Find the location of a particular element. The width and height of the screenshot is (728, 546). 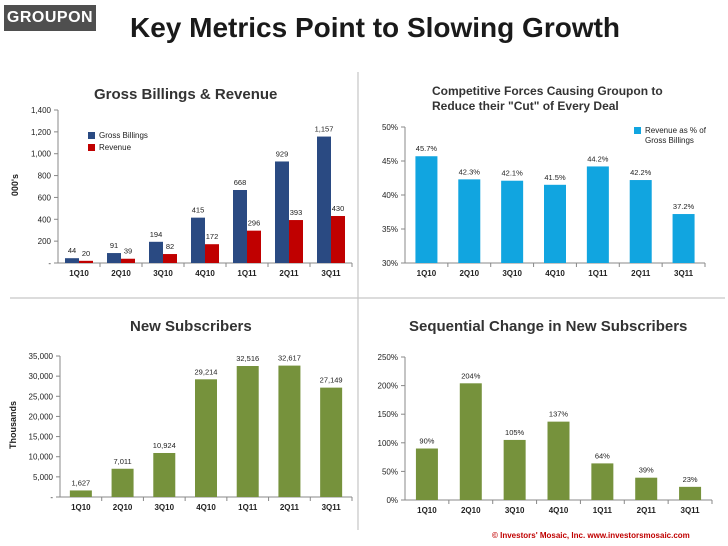

legend-gross-billings: Gross Billings is located at coordinates (118, 135).